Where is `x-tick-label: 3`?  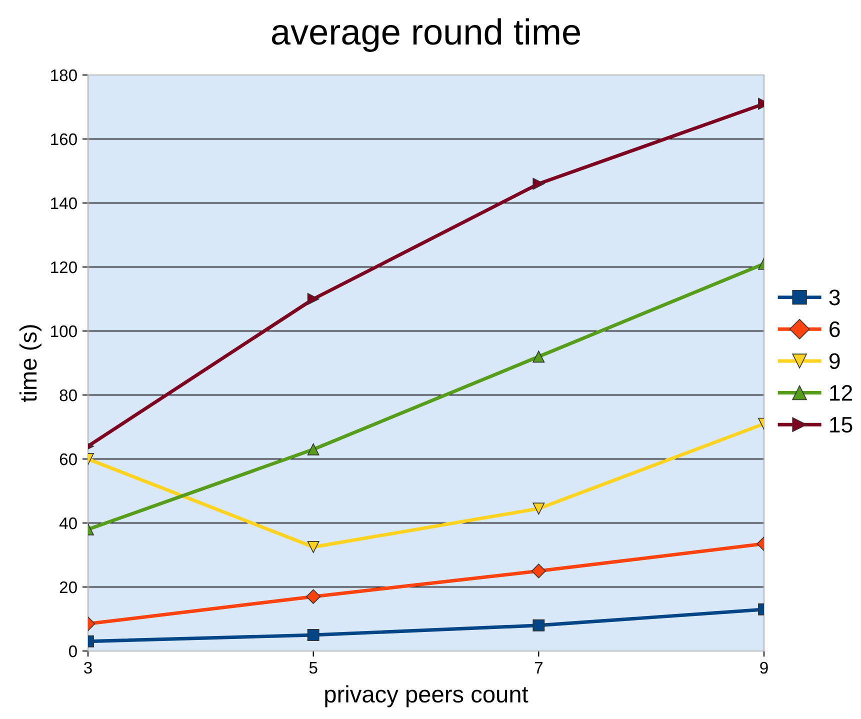 x-tick-label: 3 is located at coordinates (88, 668).